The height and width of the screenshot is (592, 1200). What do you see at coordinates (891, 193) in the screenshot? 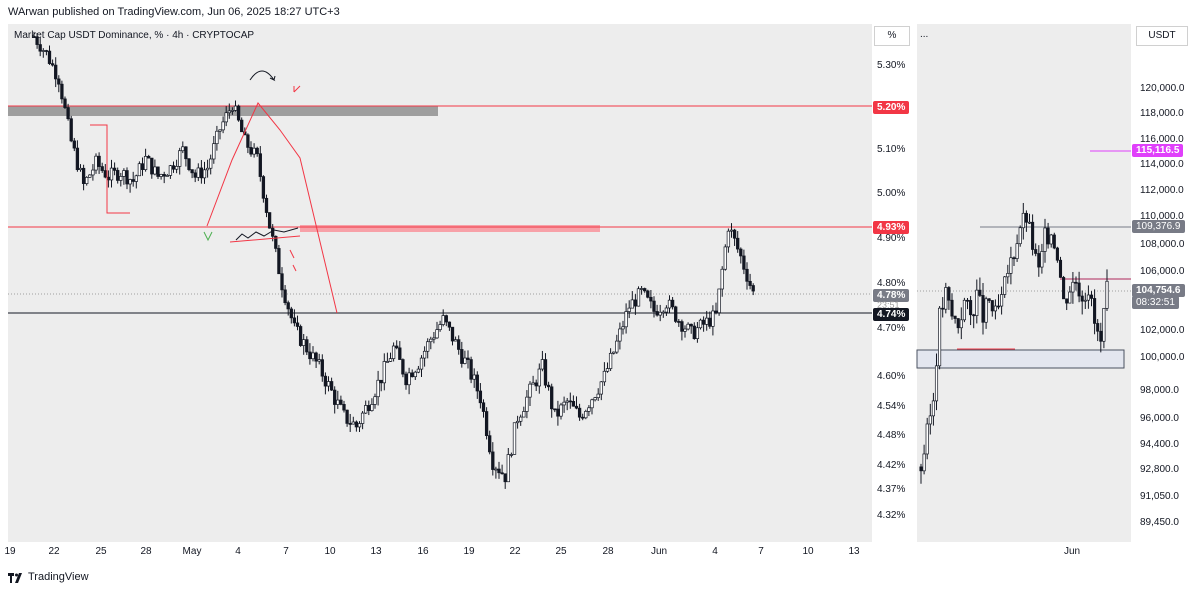
I see `left-price-tick: 5.00%` at bounding box center [891, 193].